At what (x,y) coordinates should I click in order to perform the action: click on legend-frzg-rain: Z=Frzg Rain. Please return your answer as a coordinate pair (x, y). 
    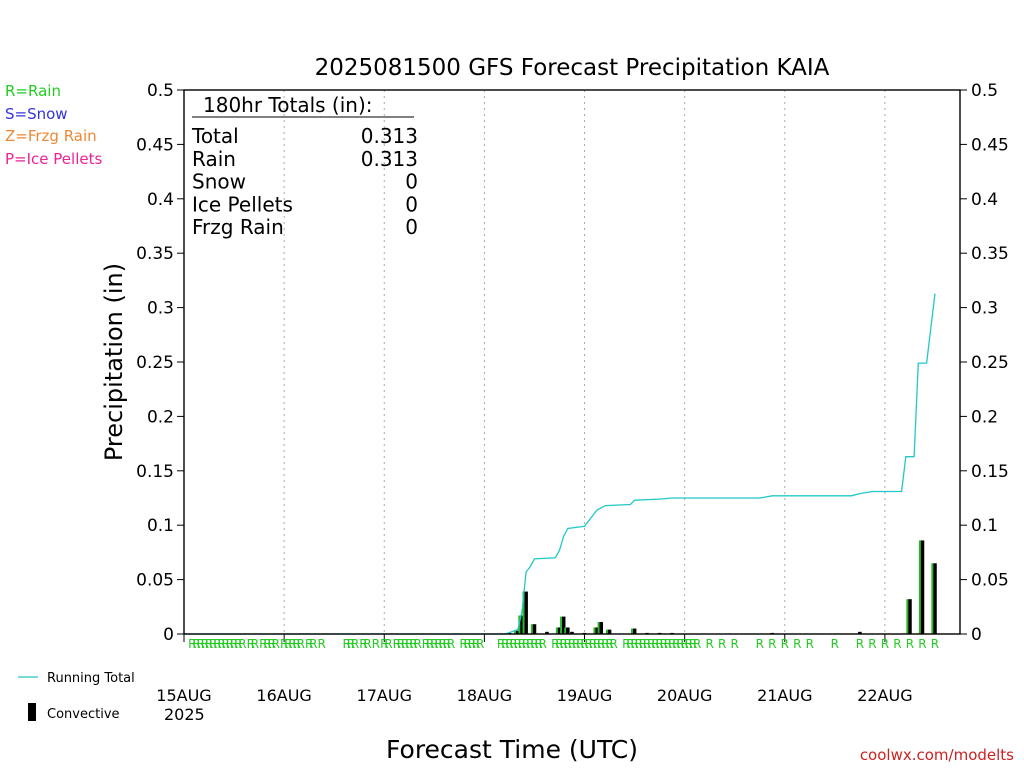
    Looking at the image, I should click on (51, 136).